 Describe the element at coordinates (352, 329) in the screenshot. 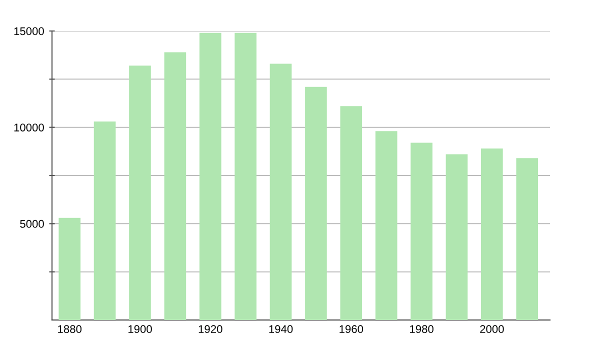

I see `x-tick-label: 1960` at that location.